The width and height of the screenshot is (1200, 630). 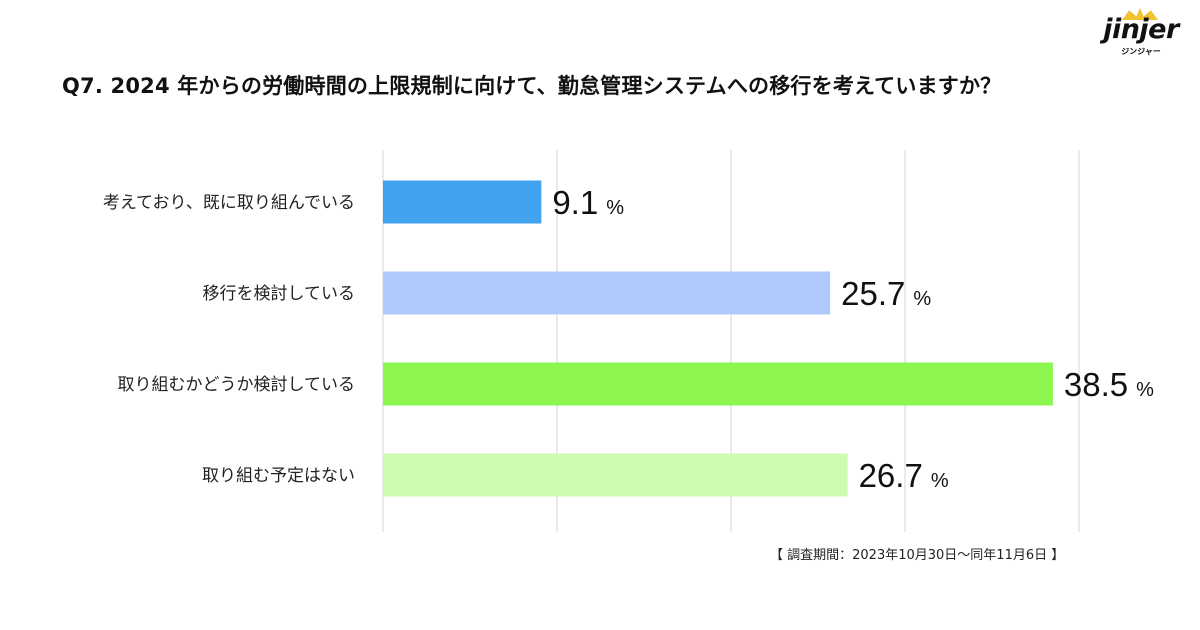 I want to click on survey-period-note: 【 調査期間：2023年10月30日～同年11月6日 】, so click(x=917, y=555).